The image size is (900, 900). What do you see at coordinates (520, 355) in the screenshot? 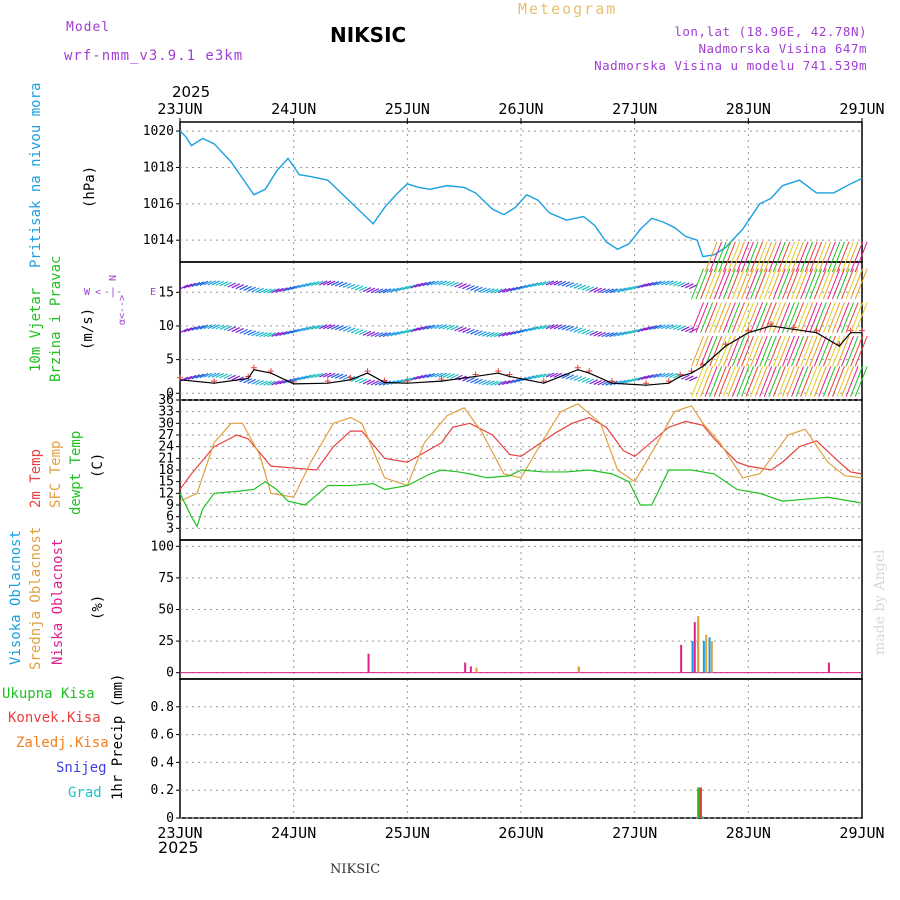
I see `wind-speed-line` at bounding box center [520, 355].